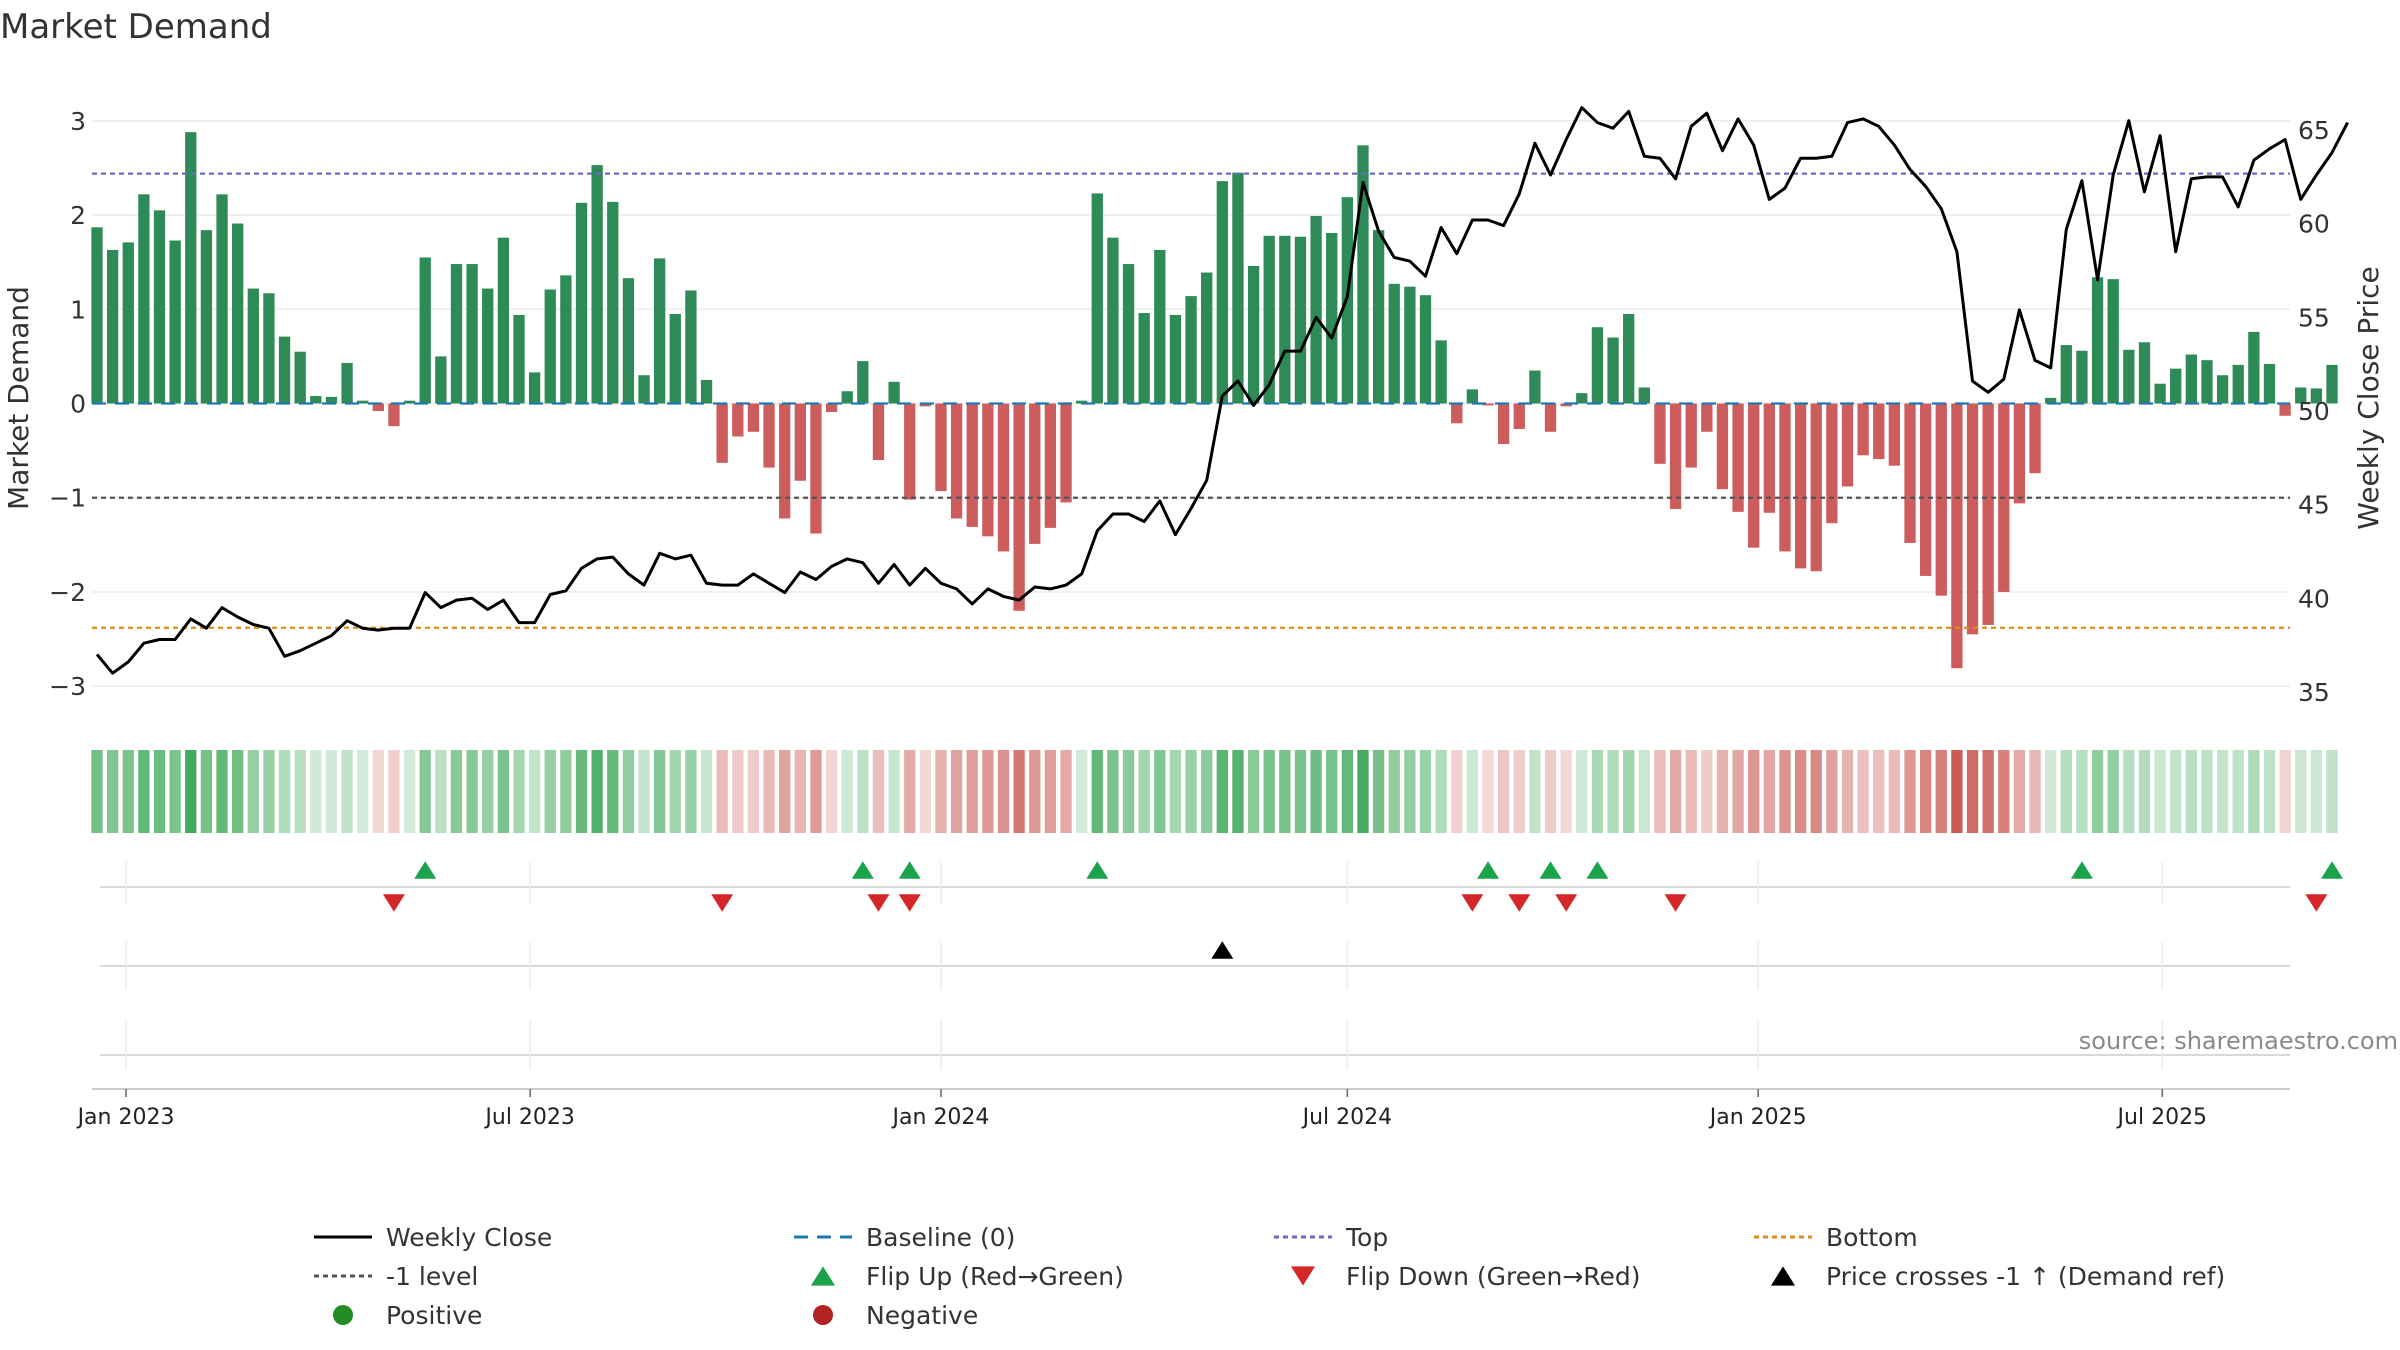  Describe the element at coordinates (67, 498) in the screenshot. I see `y-tick-label-left: −1` at that location.